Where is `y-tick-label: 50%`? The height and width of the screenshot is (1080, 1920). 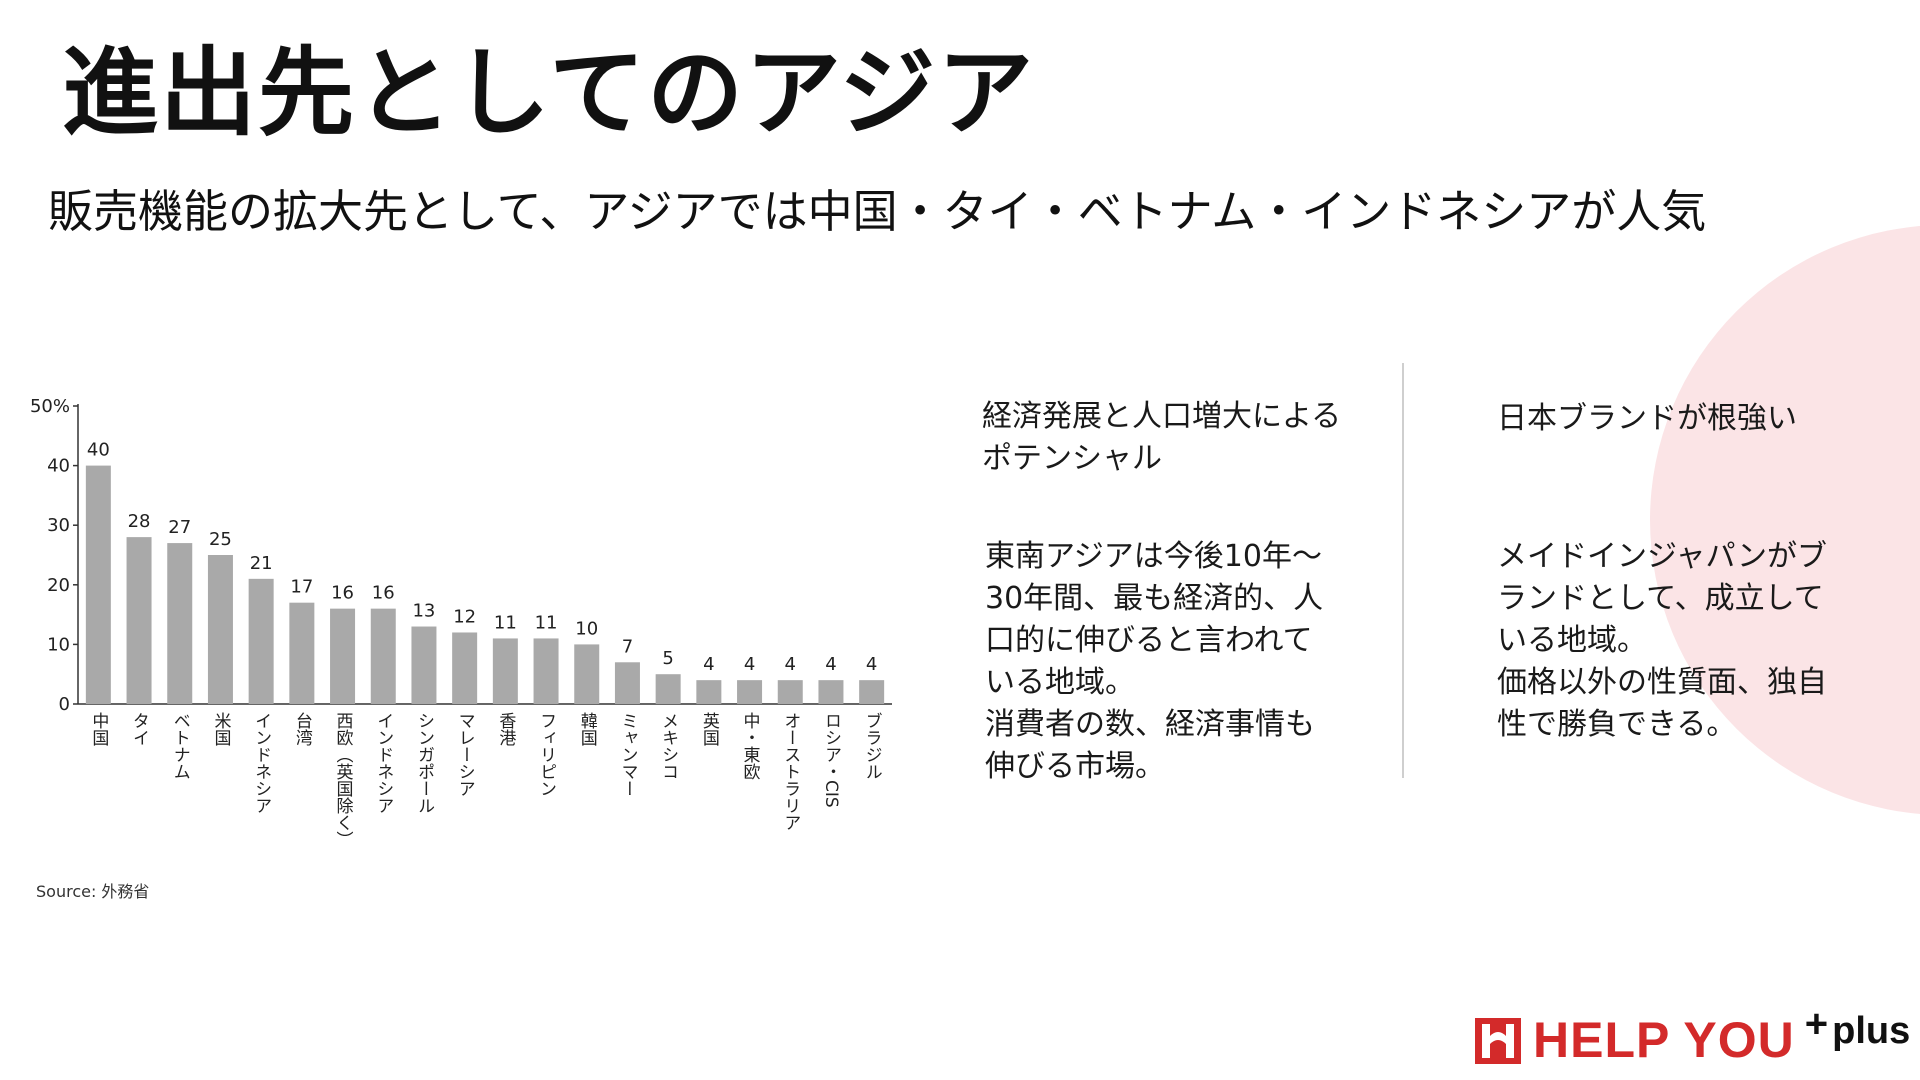 y-tick-label: 50% is located at coordinates (50, 406).